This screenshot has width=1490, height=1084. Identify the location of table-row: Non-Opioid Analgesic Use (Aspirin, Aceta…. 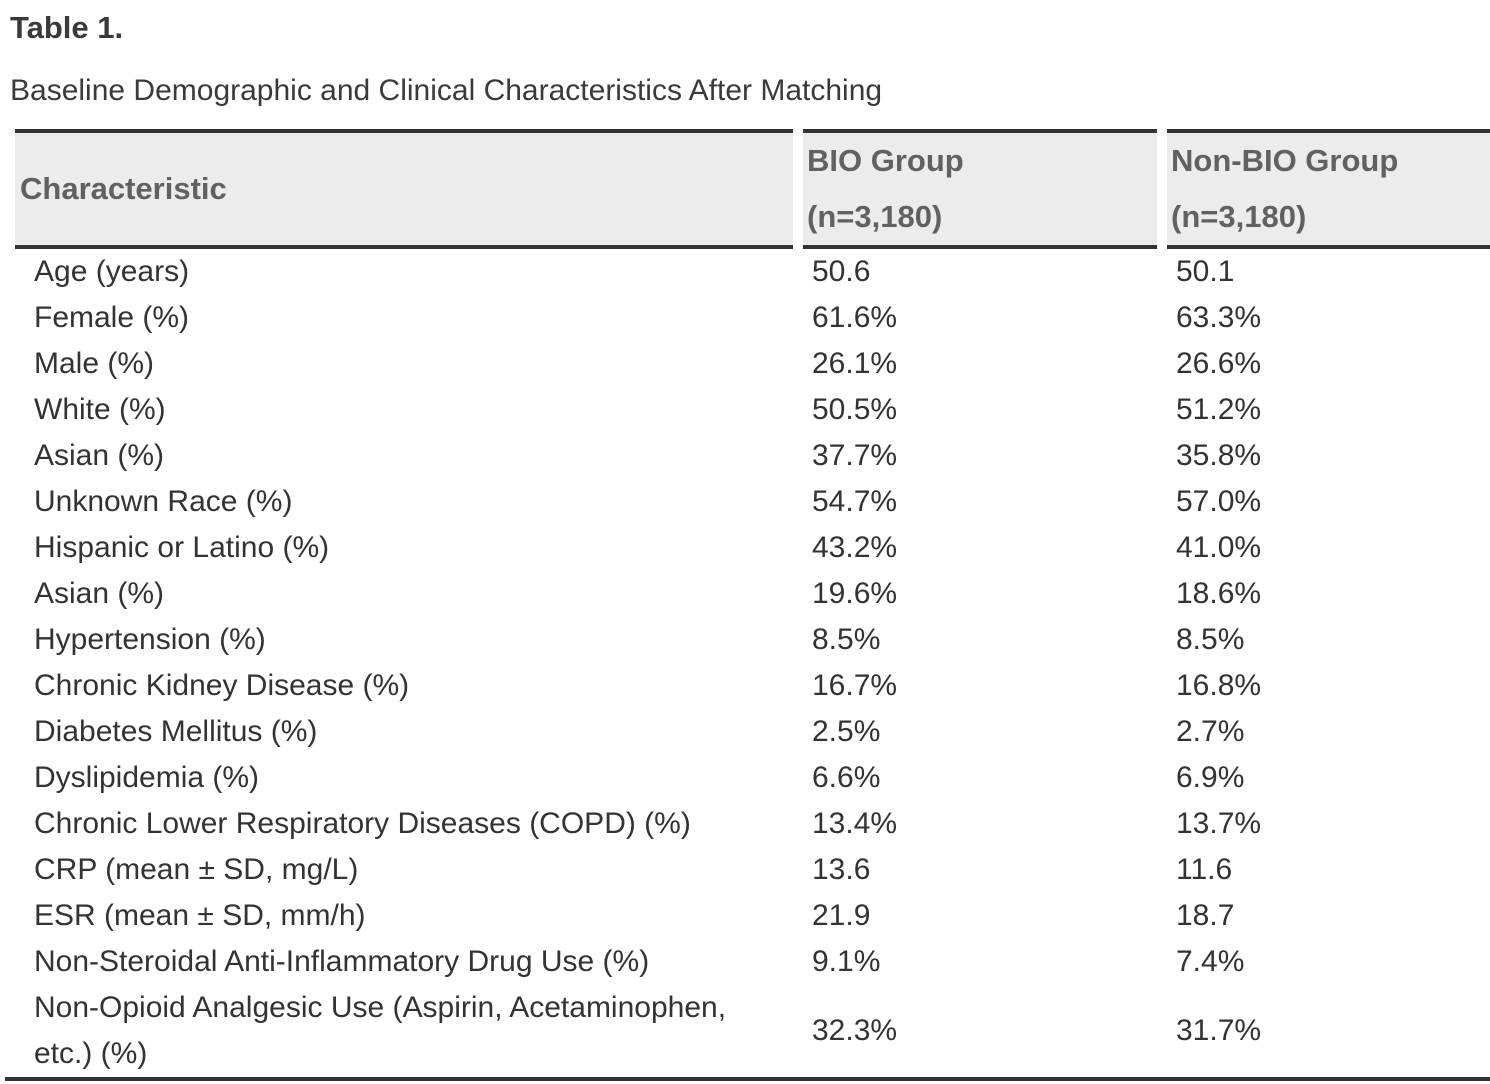
(752, 1031).